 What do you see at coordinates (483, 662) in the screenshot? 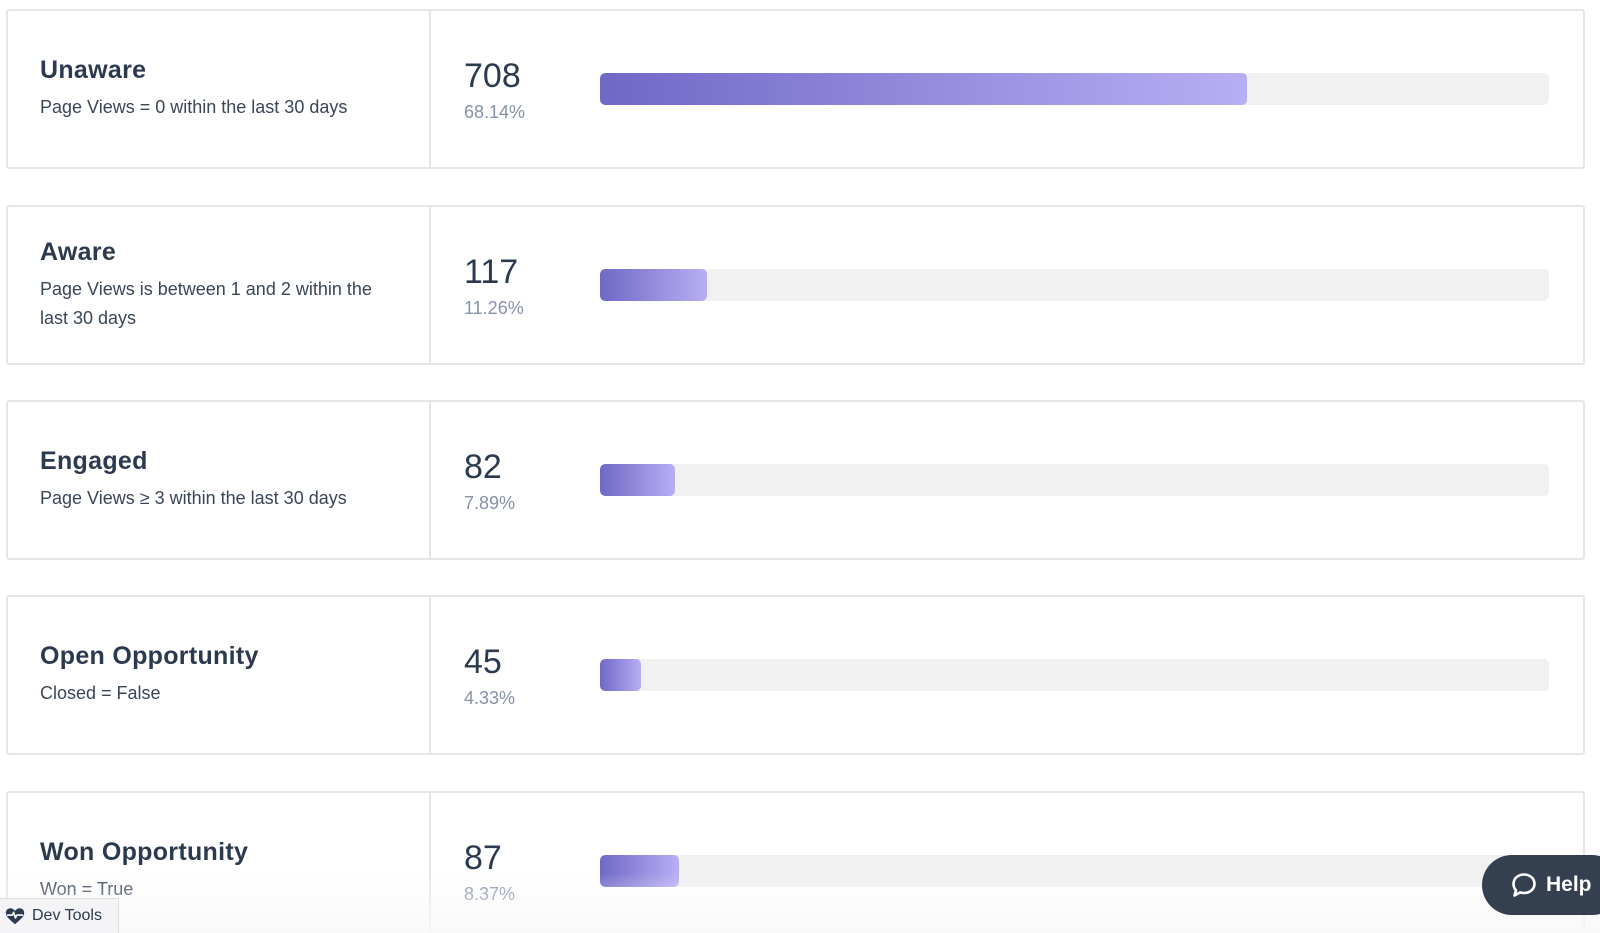
I see `stage-count: 45` at bounding box center [483, 662].